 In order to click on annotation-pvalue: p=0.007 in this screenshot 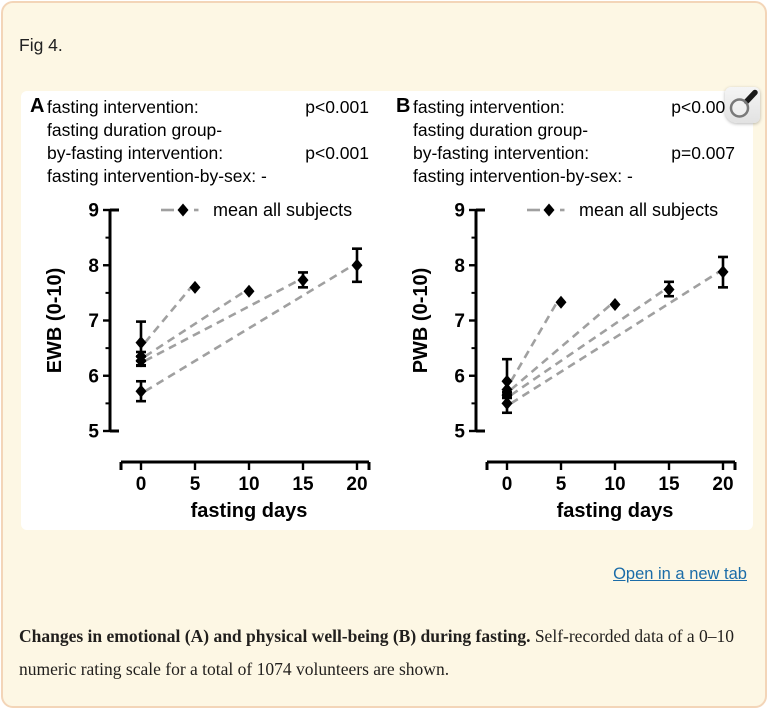, I will do `click(703, 153)`.